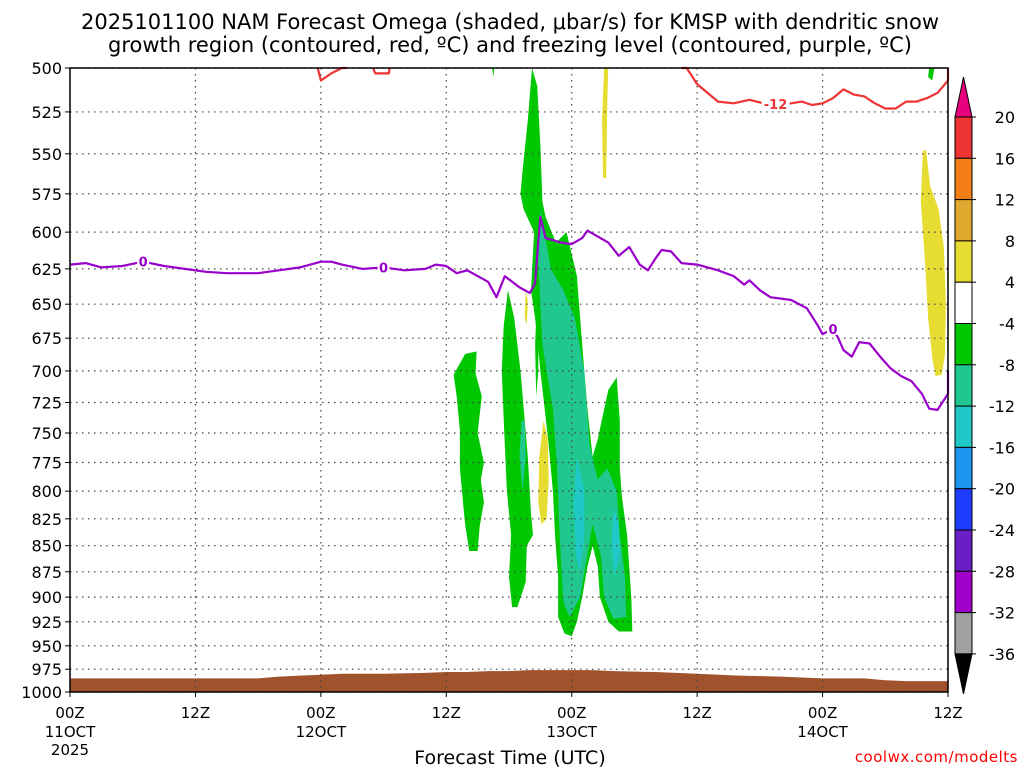 This screenshot has width=1024, height=773. I want to click on colorbar-label-9: -20, so click(1002, 489).